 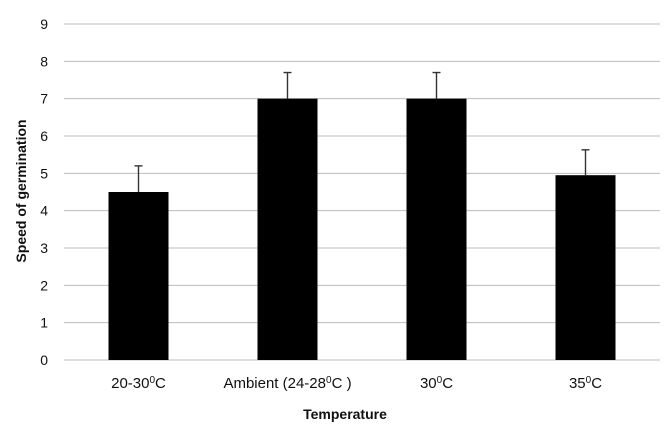 I want to click on y-tick-label: 6, so click(x=44, y=136).